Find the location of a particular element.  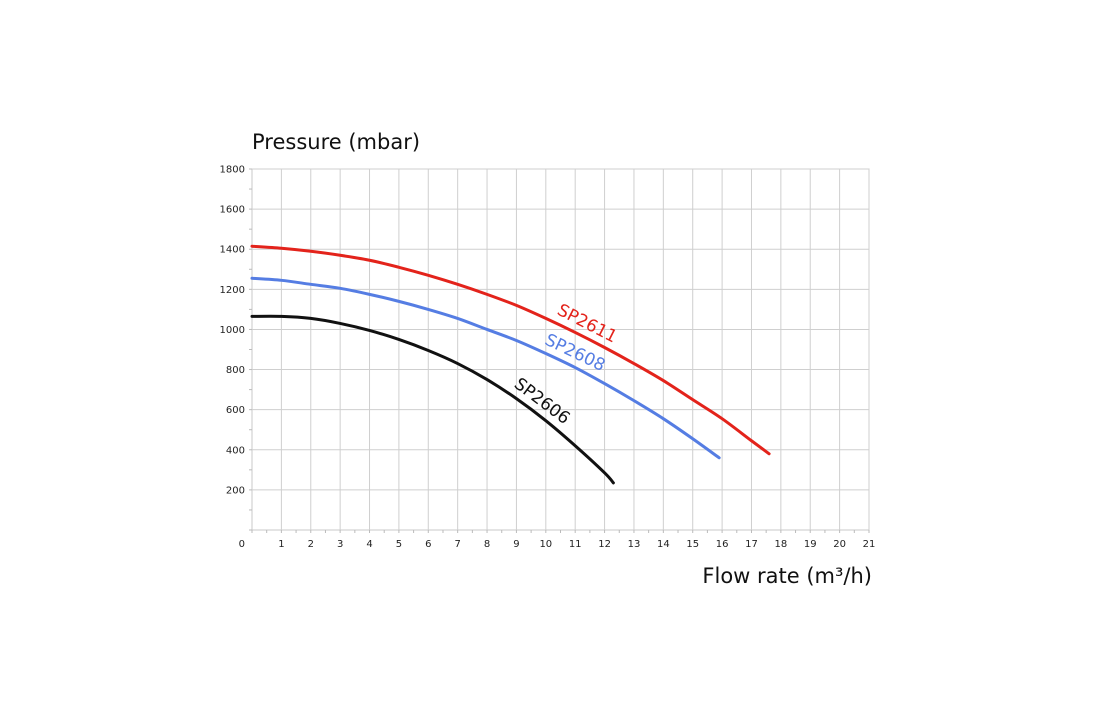

x-tick-label: 4 is located at coordinates (369, 544).